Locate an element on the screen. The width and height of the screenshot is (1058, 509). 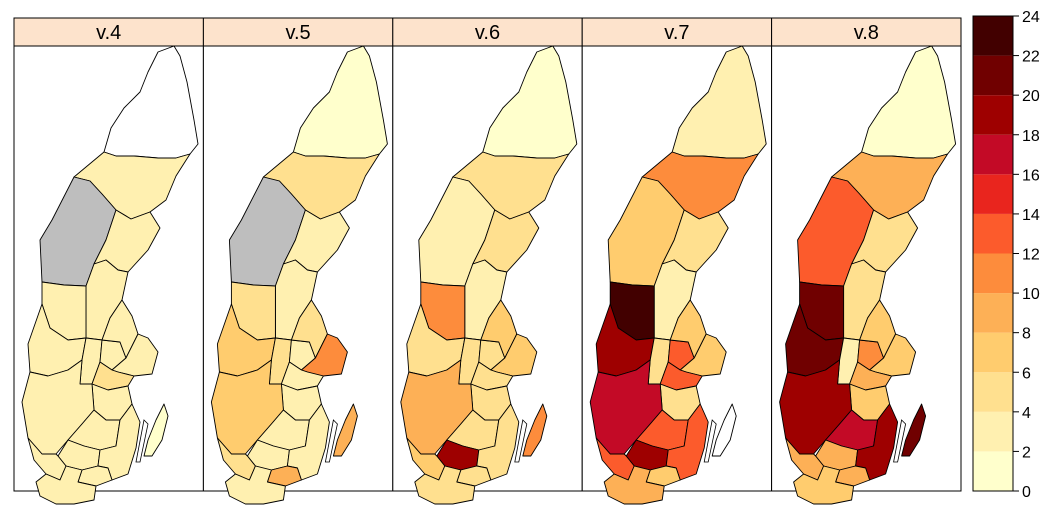
colorbar-tick-label: 24 is located at coordinates (1031, 17).